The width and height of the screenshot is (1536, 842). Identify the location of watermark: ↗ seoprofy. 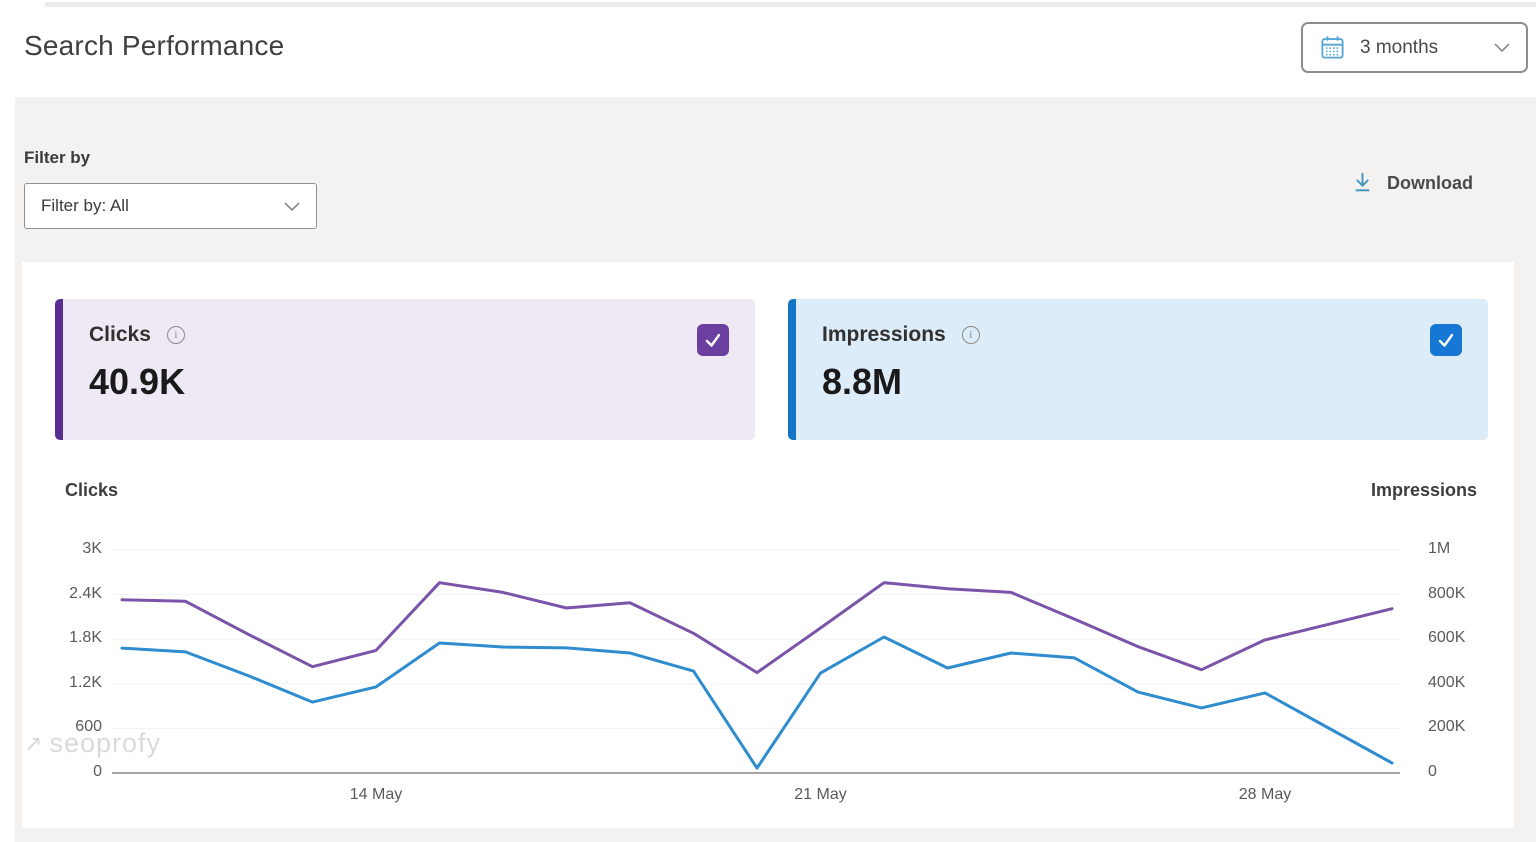
(92, 743).